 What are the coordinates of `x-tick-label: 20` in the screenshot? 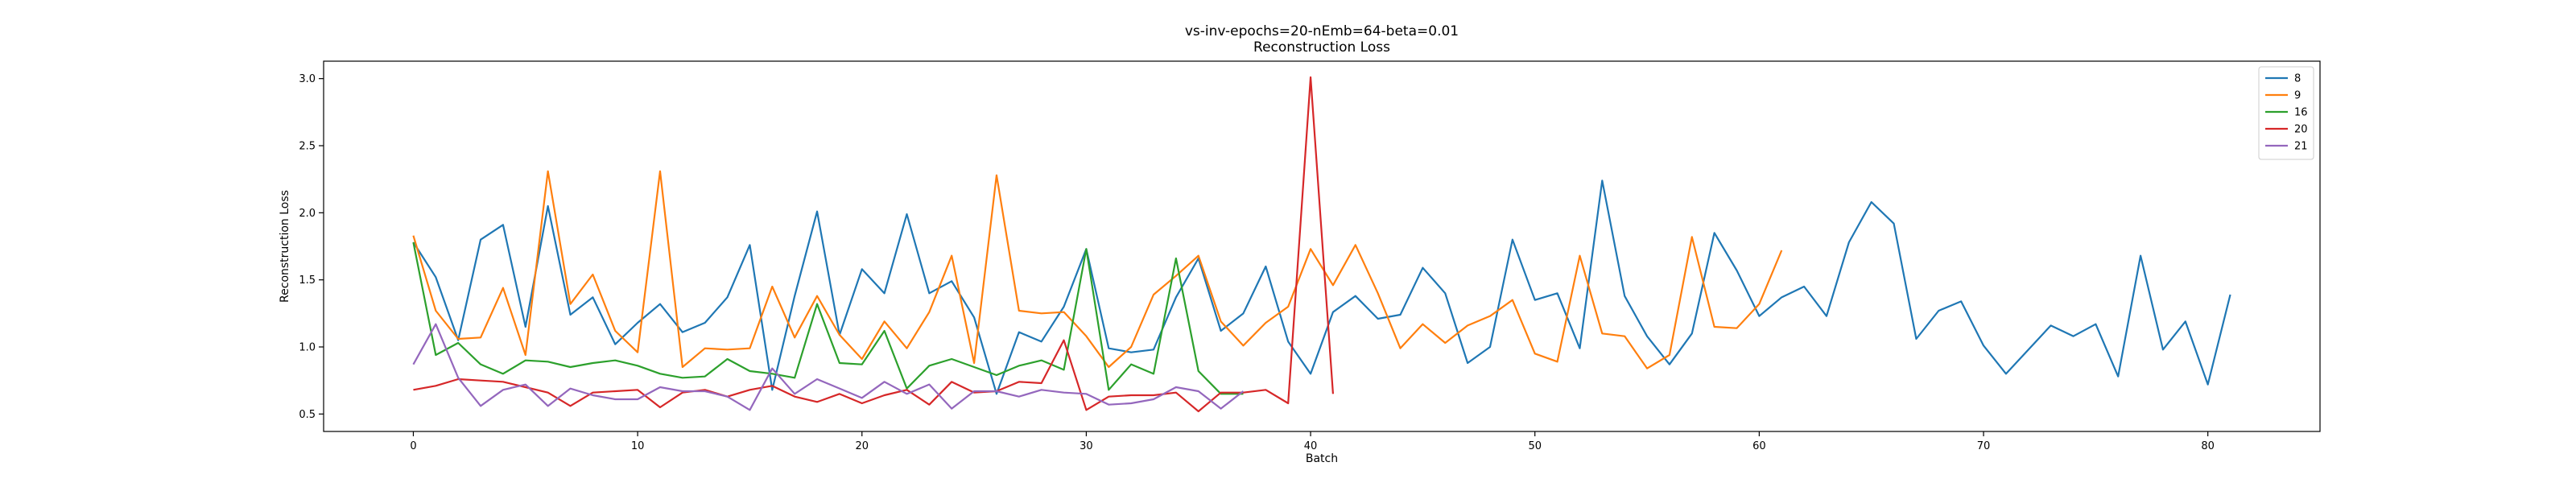 It's located at (862, 446).